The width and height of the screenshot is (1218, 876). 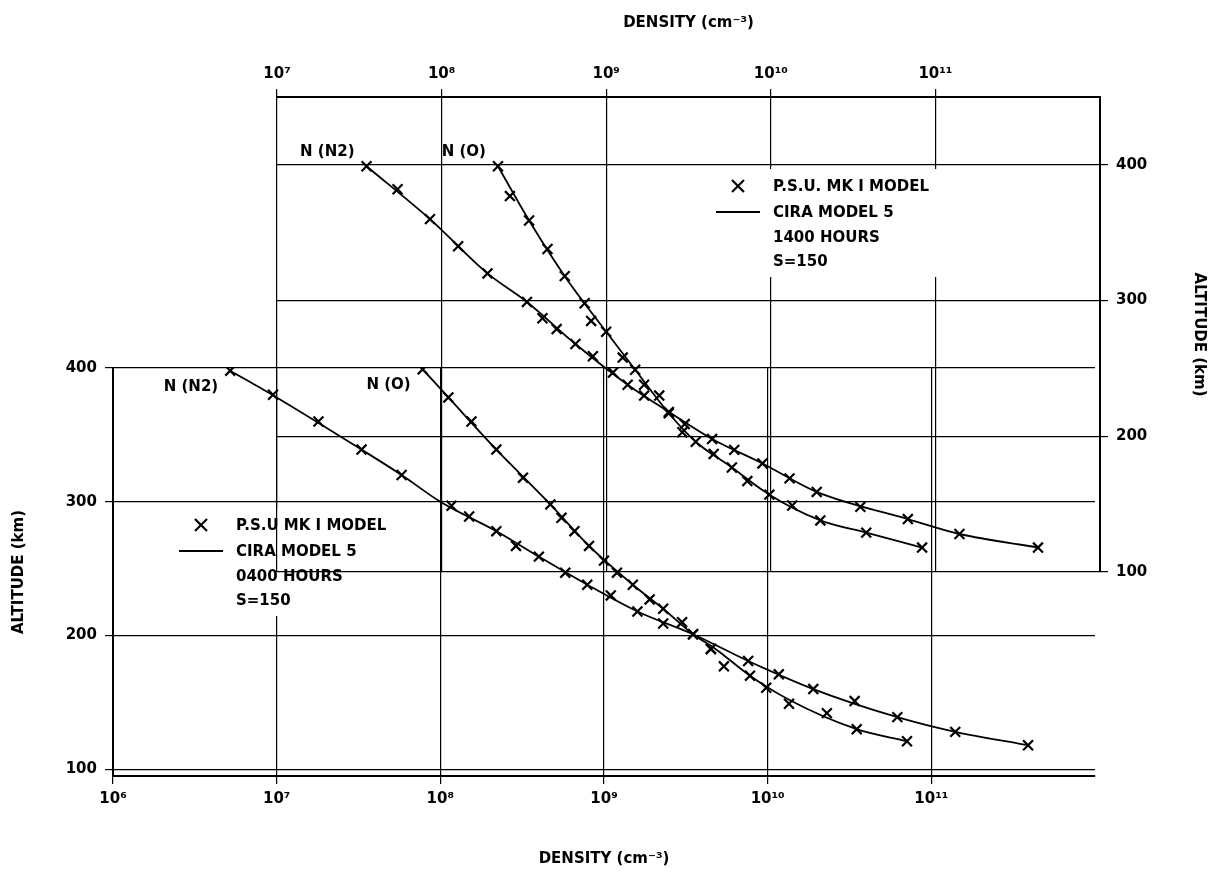 I want to click on legend-label: P.S.U. MK I MODEL, so click(x=851, y=186).